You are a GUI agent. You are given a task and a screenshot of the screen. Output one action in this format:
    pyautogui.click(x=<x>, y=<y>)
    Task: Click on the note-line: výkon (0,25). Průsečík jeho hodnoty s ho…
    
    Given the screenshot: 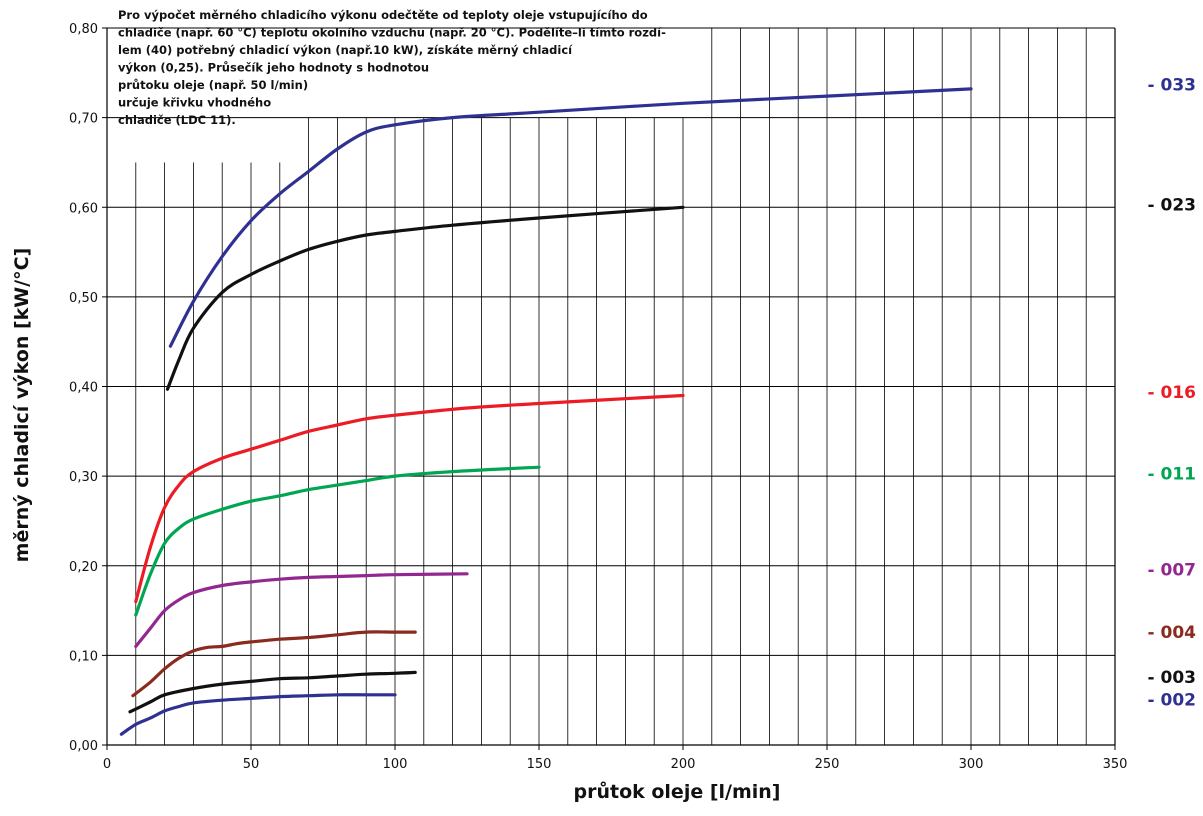 What is the action you would take?
    pyautogui.click(x=273, y=68)
    